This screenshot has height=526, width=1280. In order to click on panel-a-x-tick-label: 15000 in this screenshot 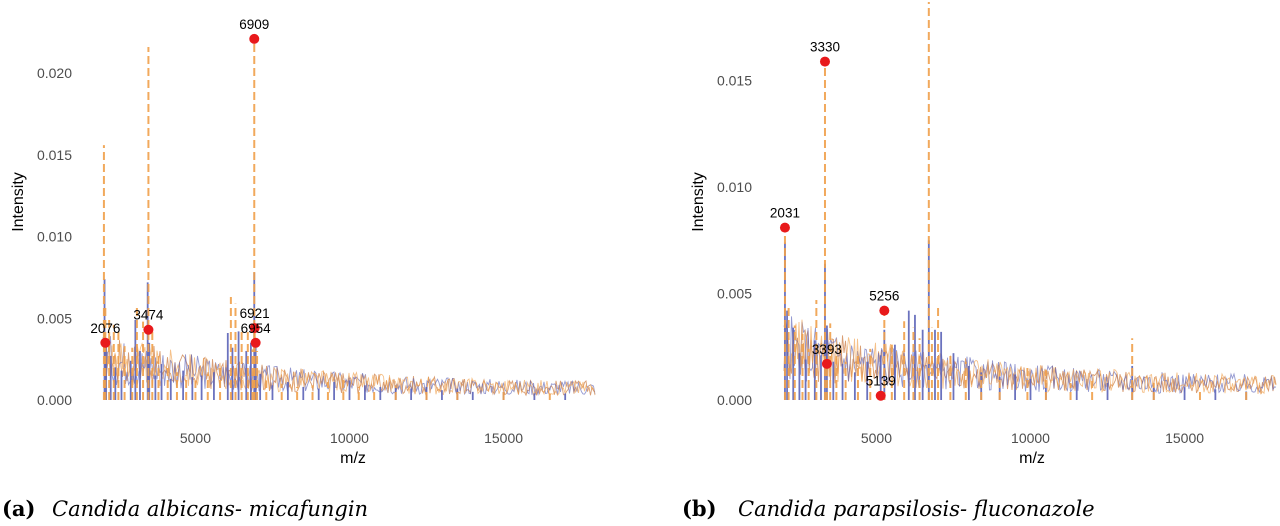, I will do `click(503, 438)`.